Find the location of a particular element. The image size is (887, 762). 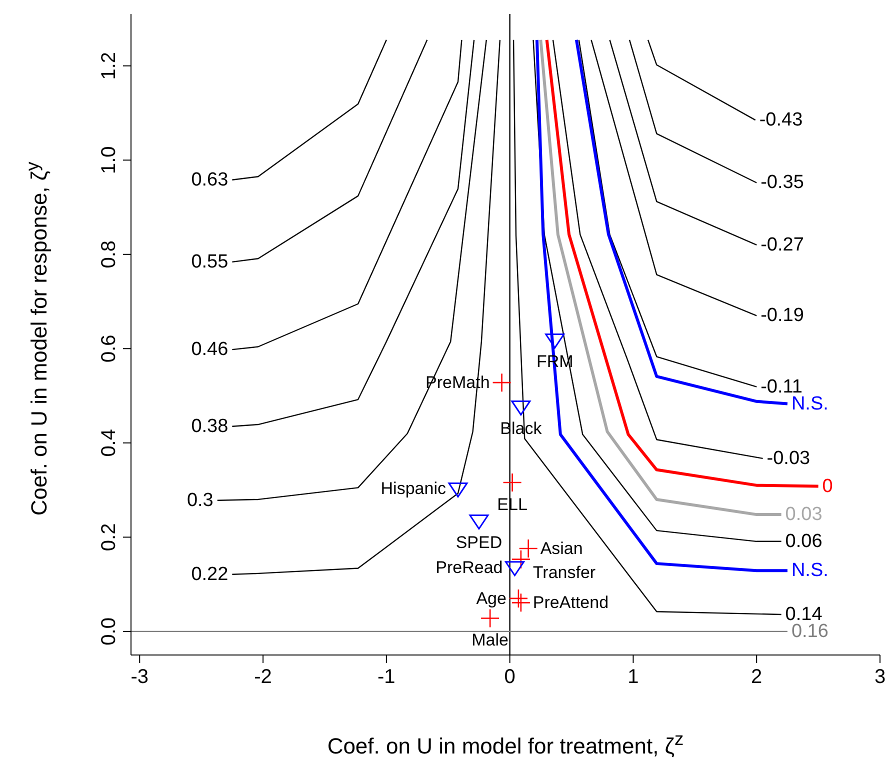

x-tick-label: -1 is located at coordinates (387, 677).